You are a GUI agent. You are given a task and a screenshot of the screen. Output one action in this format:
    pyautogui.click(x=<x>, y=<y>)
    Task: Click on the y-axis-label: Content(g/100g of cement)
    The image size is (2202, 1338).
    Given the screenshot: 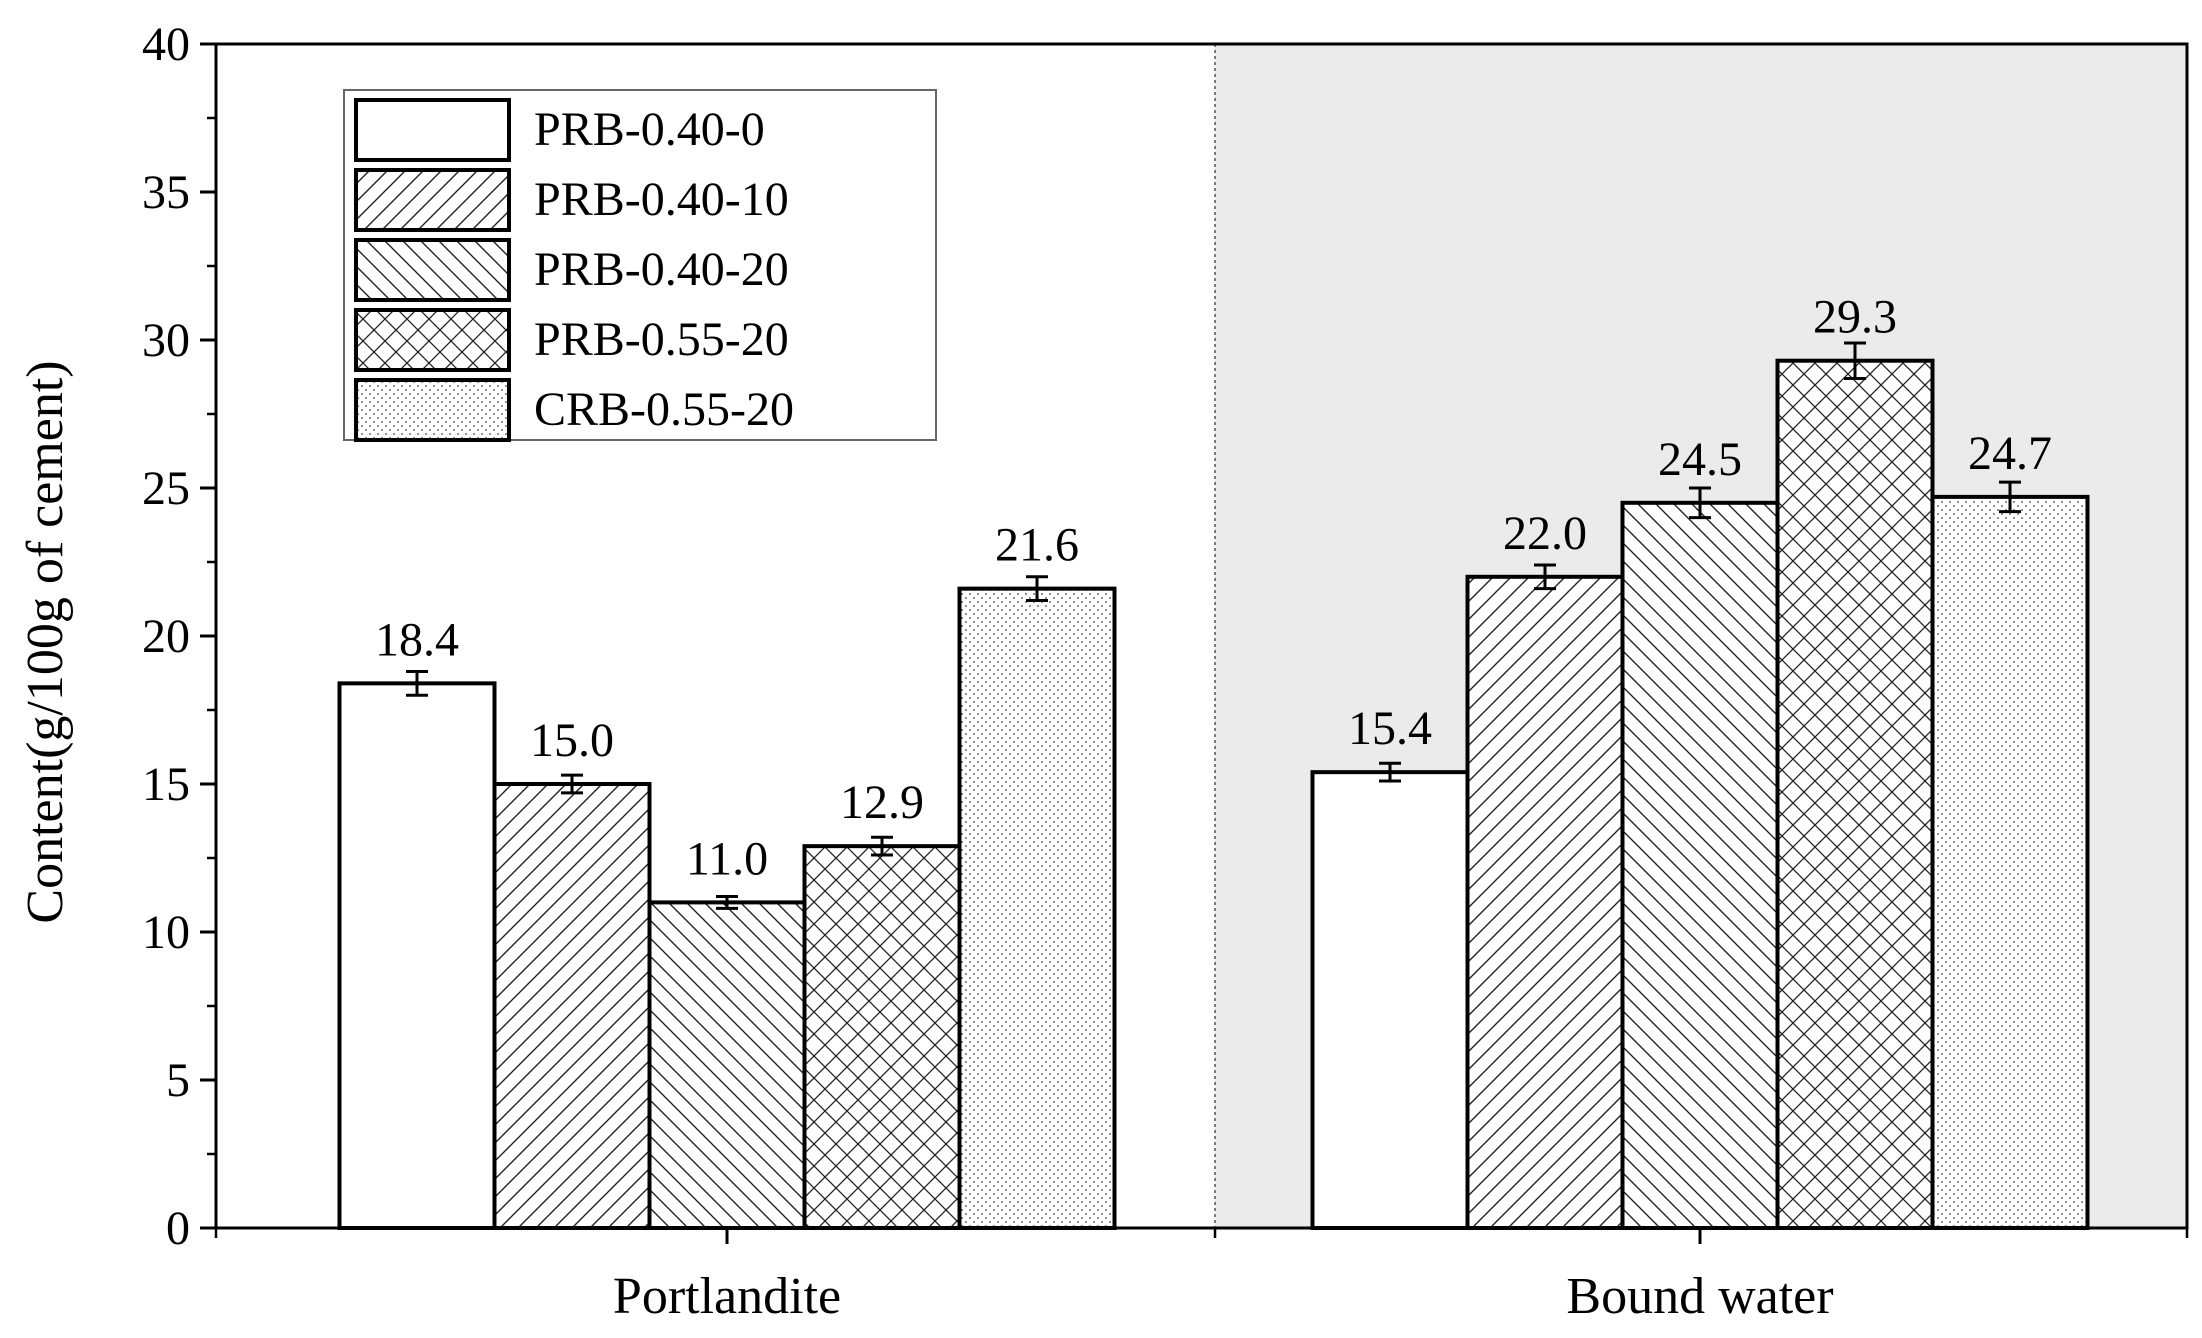 What is the action you would take?
    pyautogui.click(x=45, y=641)
    